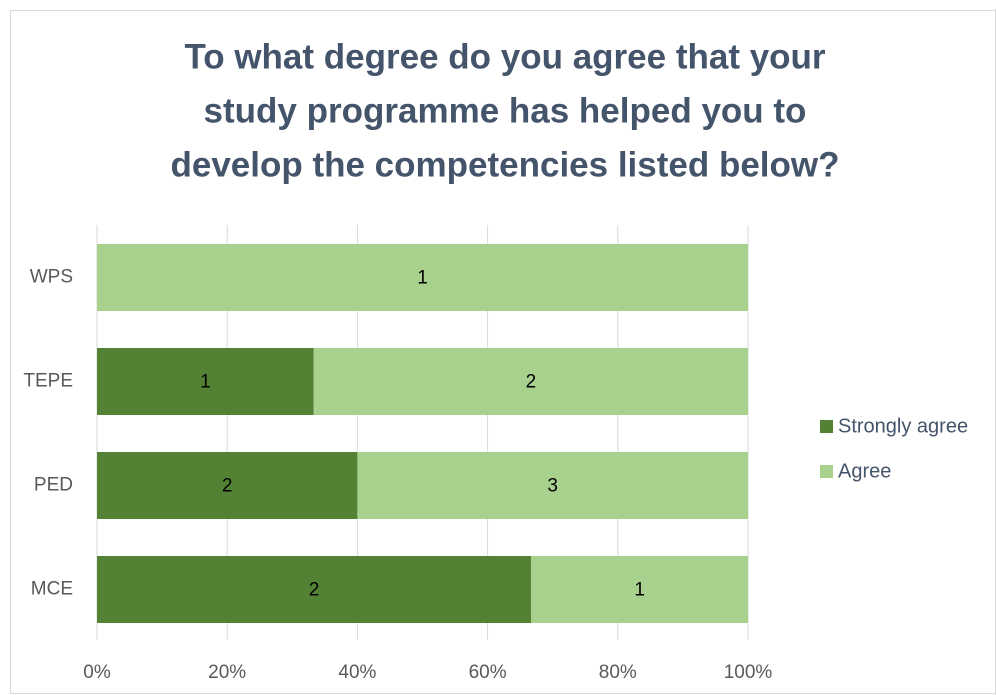  What do you see at coordinates (864, 471) in the screenshot?
I see `legend-label: Agree` at bounding box center [864, 471].